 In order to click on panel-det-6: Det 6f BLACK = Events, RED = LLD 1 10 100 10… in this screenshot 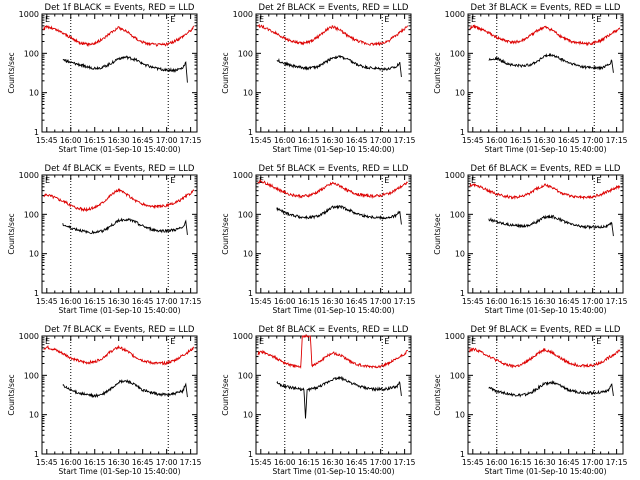, I will do `click(530, 239)`.